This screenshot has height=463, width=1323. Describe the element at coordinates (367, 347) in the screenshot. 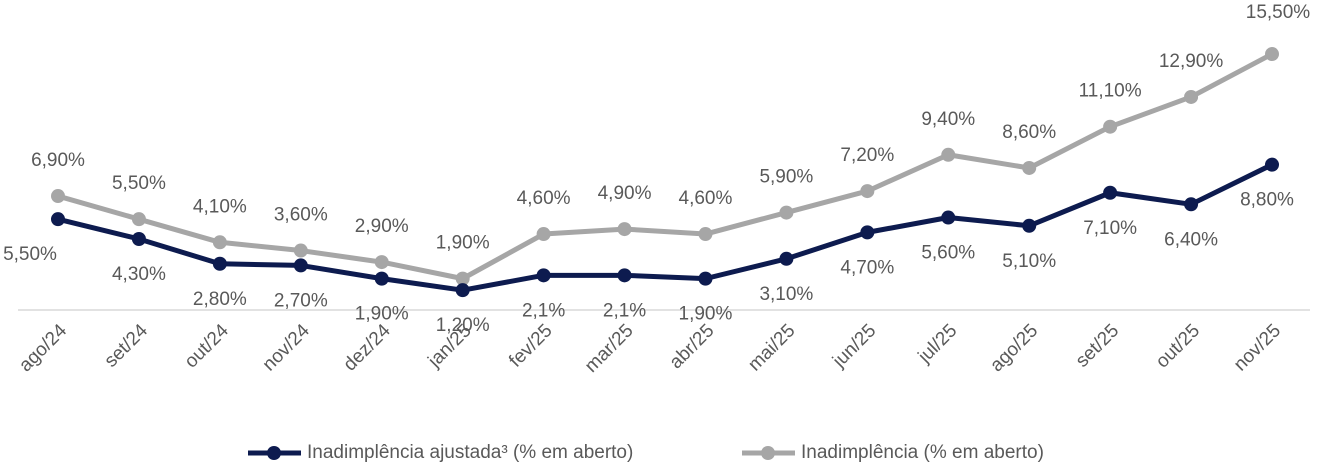

I see `x-tick-label: dez/24` at that location.